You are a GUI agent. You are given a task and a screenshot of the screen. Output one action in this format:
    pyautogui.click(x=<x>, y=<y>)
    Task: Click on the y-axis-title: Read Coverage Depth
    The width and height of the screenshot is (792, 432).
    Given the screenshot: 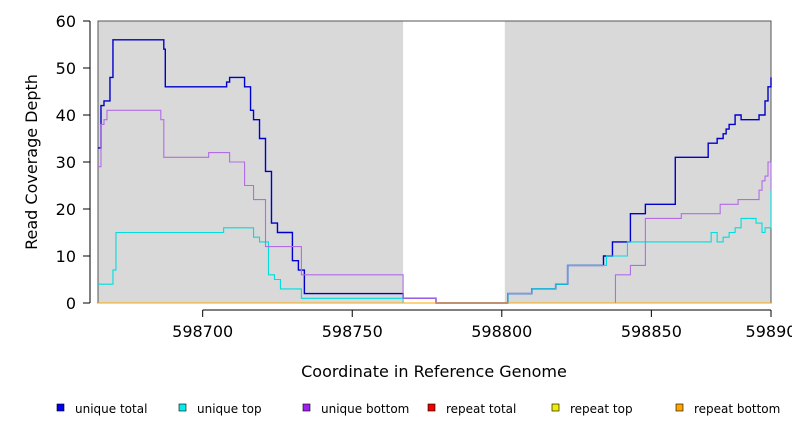 What is the action you would take?
    pyautogui.click(x=31, y=162)
    